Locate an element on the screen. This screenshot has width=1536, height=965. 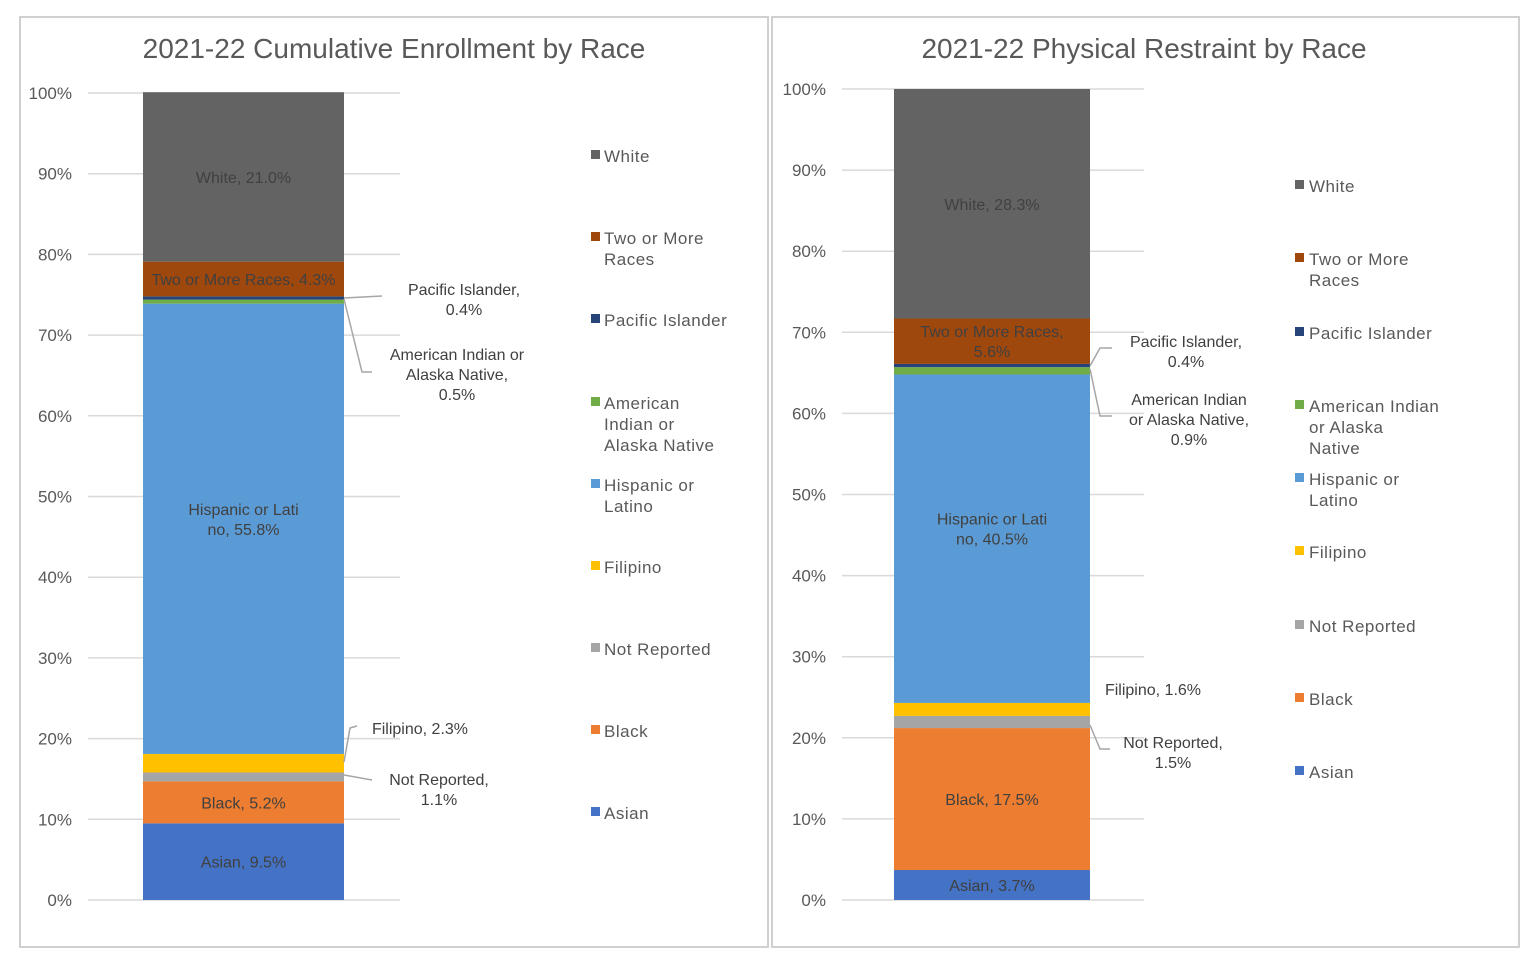
data-label-black: Black, 5.2% is located at coordinates (243, 803).